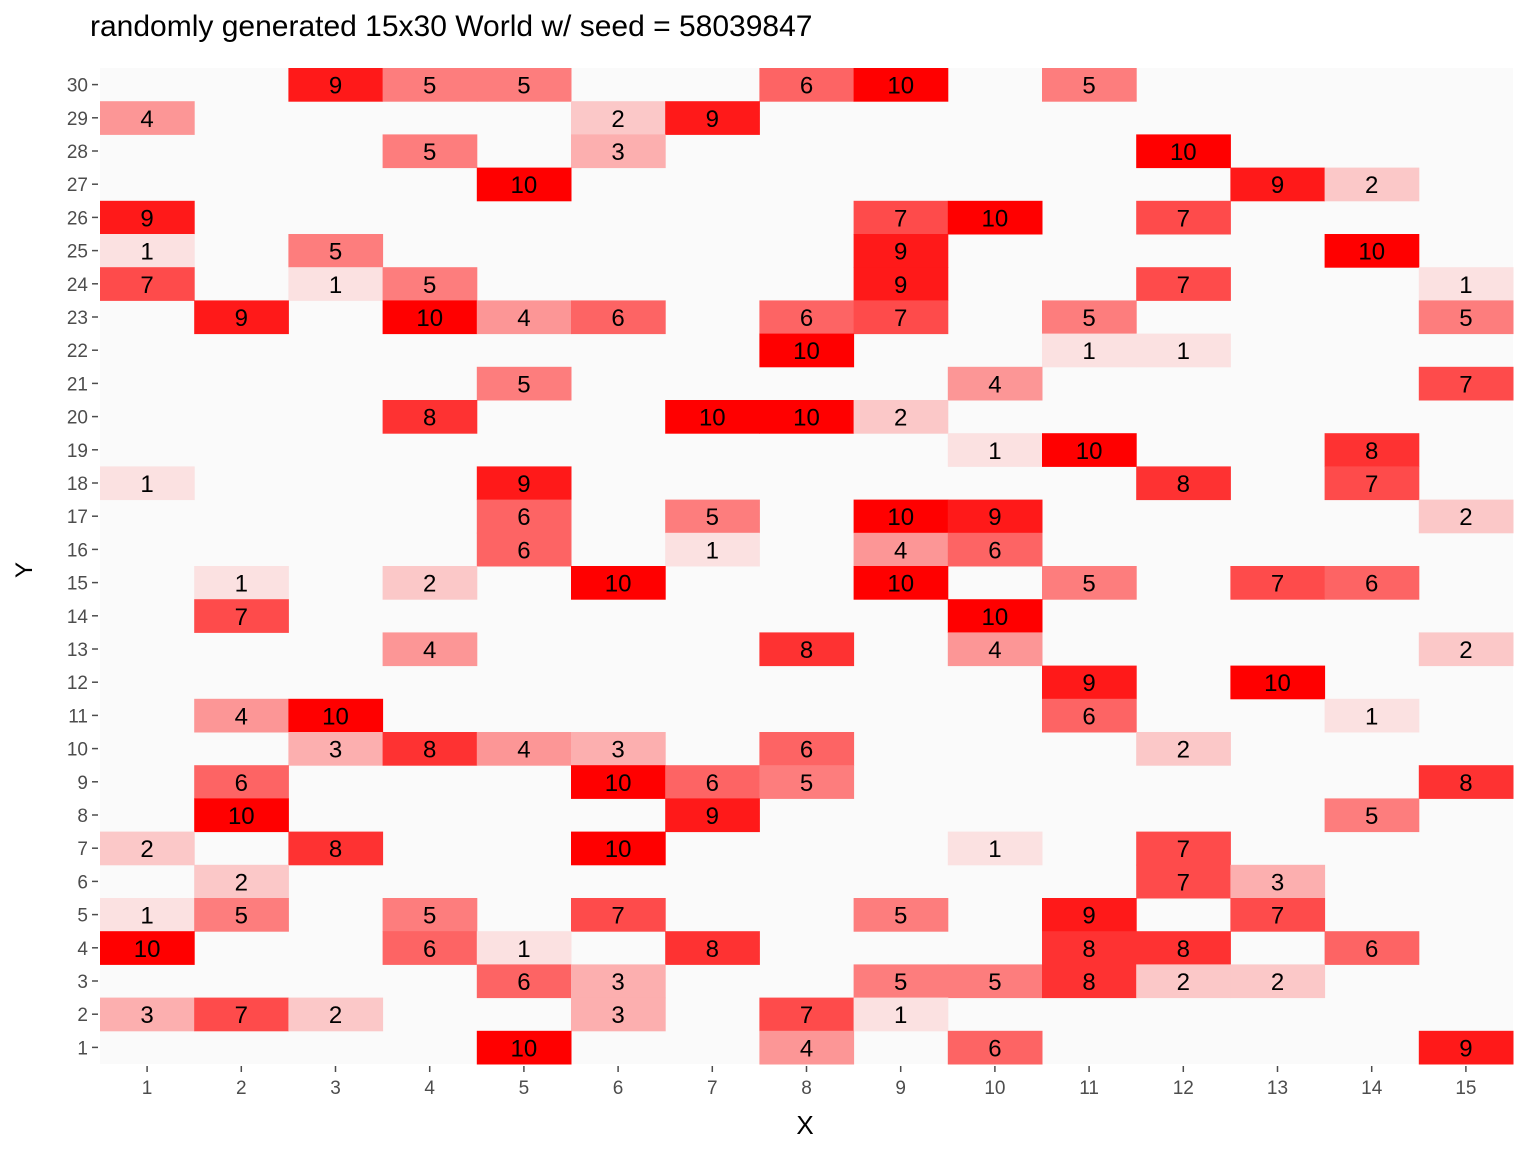  Describe the element at coordinates (82, 916) in the screenshot. I see `y-tick-label: 5` at that location.